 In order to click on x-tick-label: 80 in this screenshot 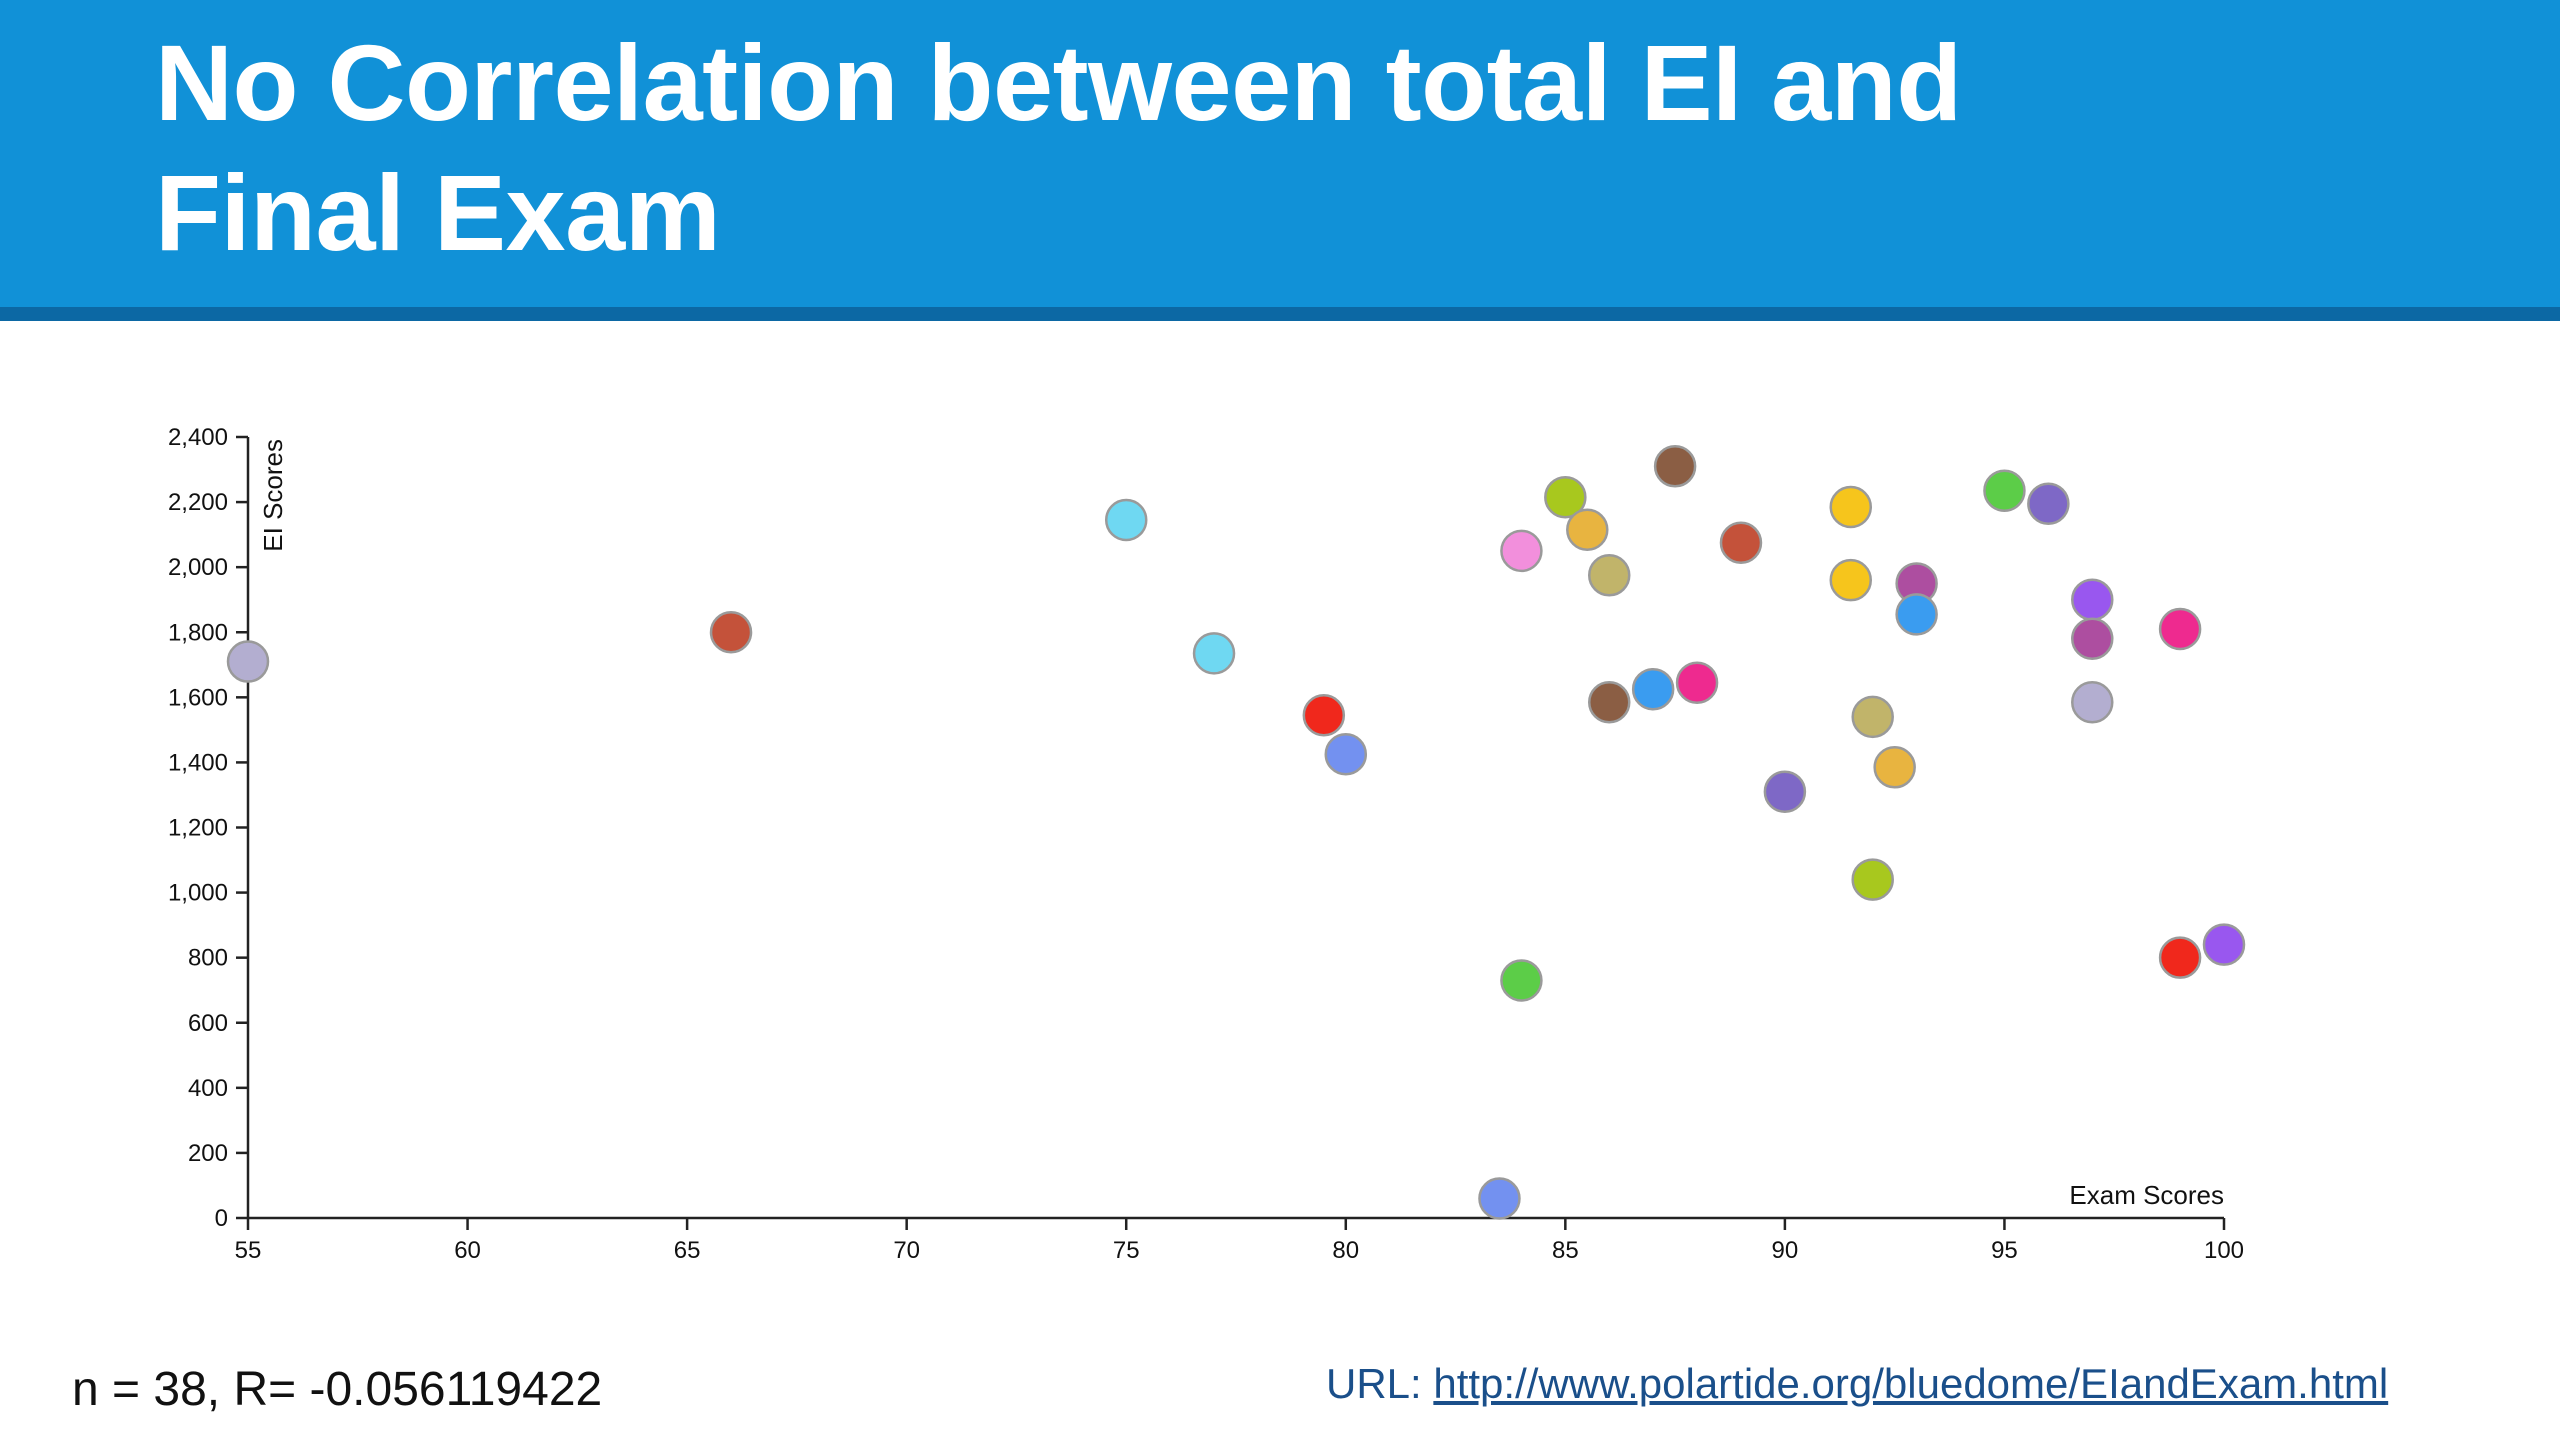, I will do `click(1345, 1250)`.